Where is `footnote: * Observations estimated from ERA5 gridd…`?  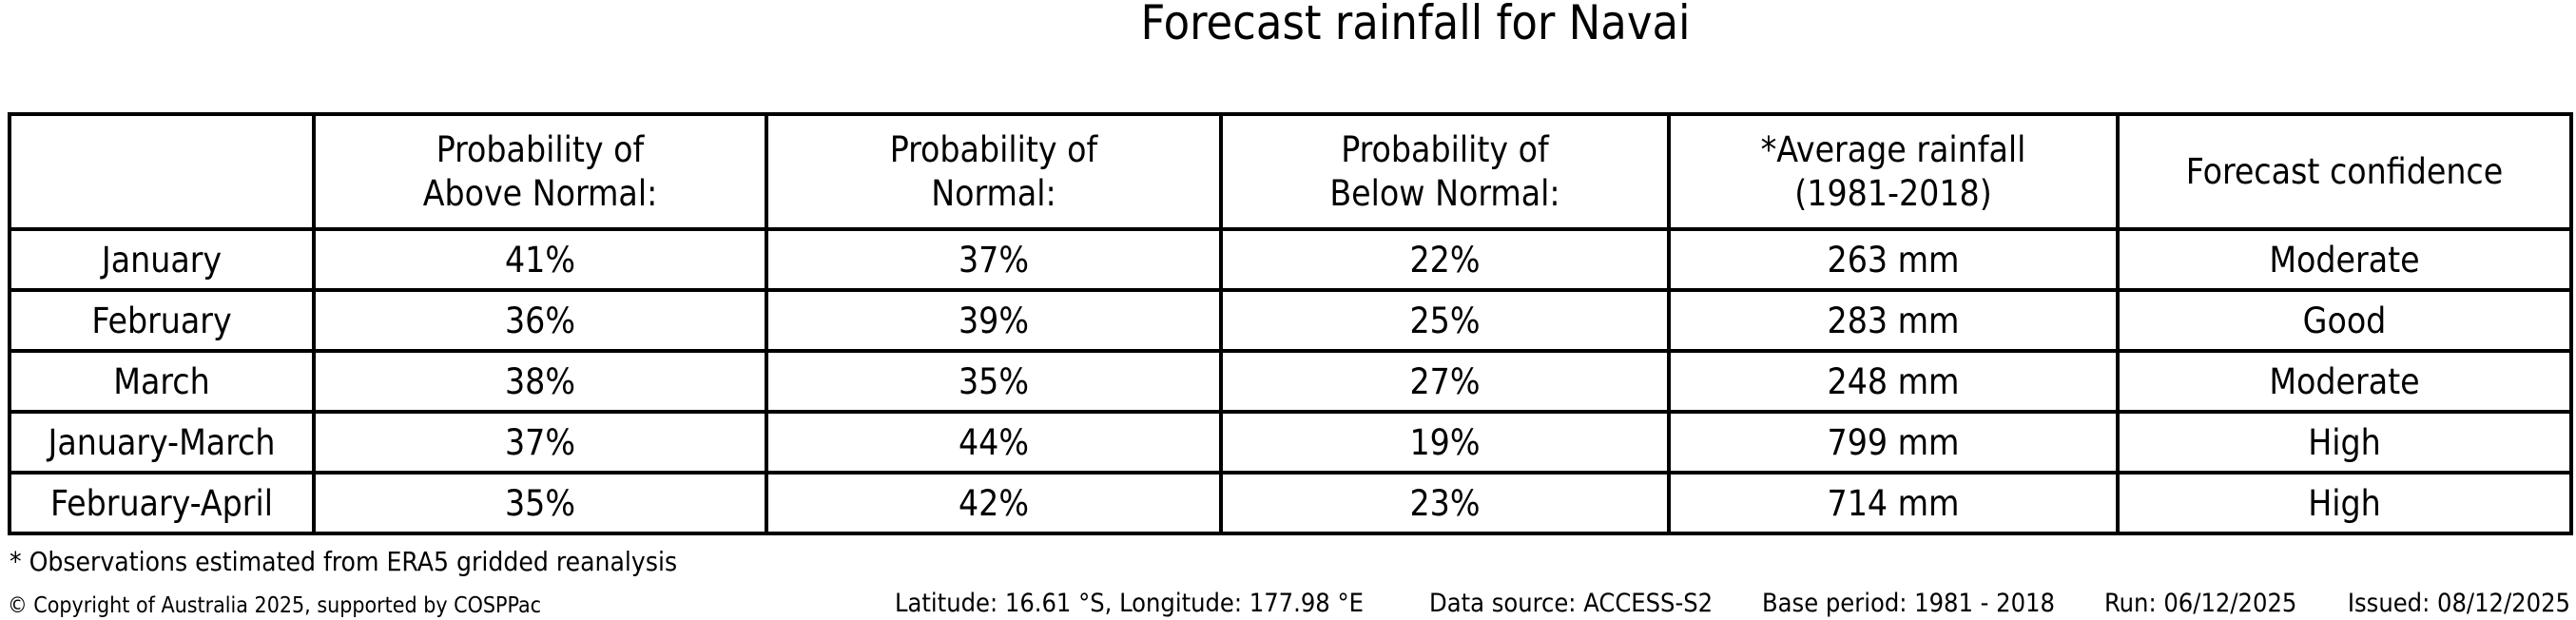
footnote: * Observations estimated from ERA5 gridd… is located at coordinates (344, 561).